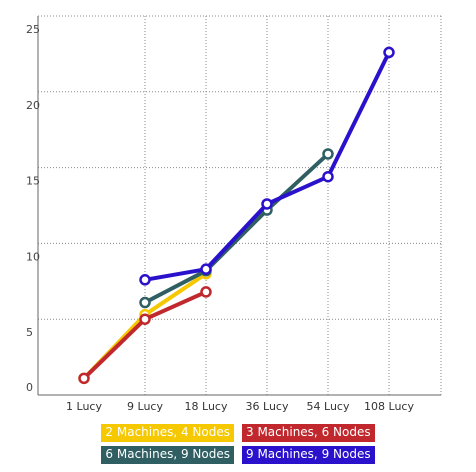 The width and height of the screenshot is (476, 472). Describe the element at coordinates (238, 455) in the screenshot. I see `legend-row-2: 6 Machines, 9 Nodes 9 Machines, 9 Nodes` at that location.